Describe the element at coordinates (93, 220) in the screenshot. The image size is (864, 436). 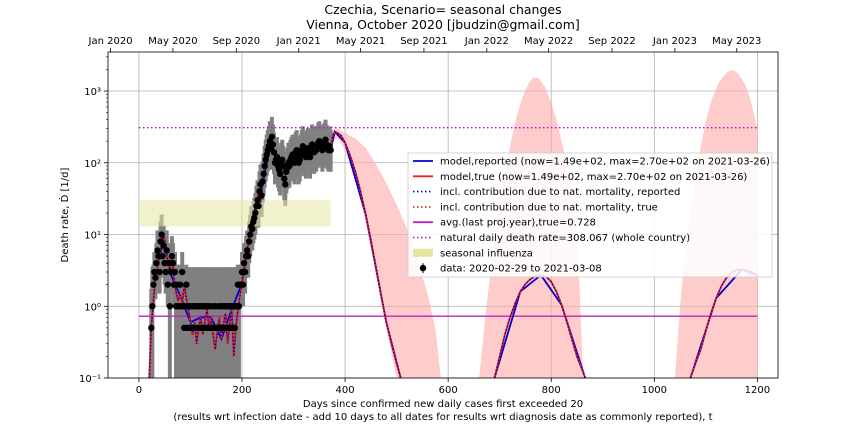
I see `y-axis-ticks: 10⁻¹ 10⁰ 10¹ 10² 10³` at that location.